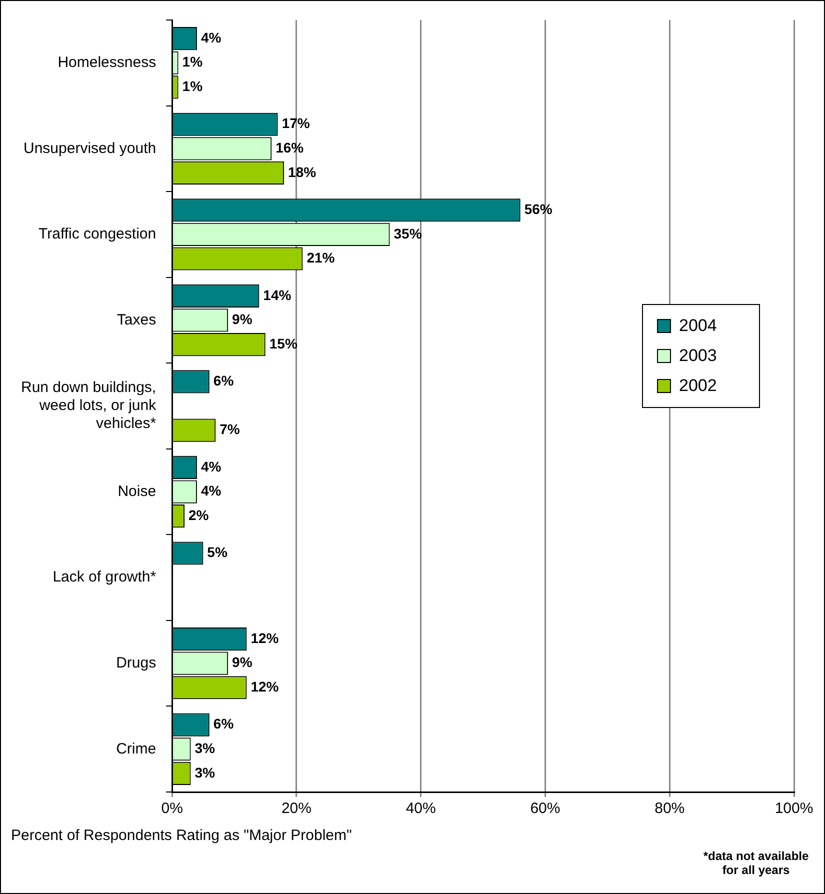 This screenshot has width=825, height=894. Describe the element at coordinates (302, 172) in the screenshot. I see `data-label: 18%` at that location.